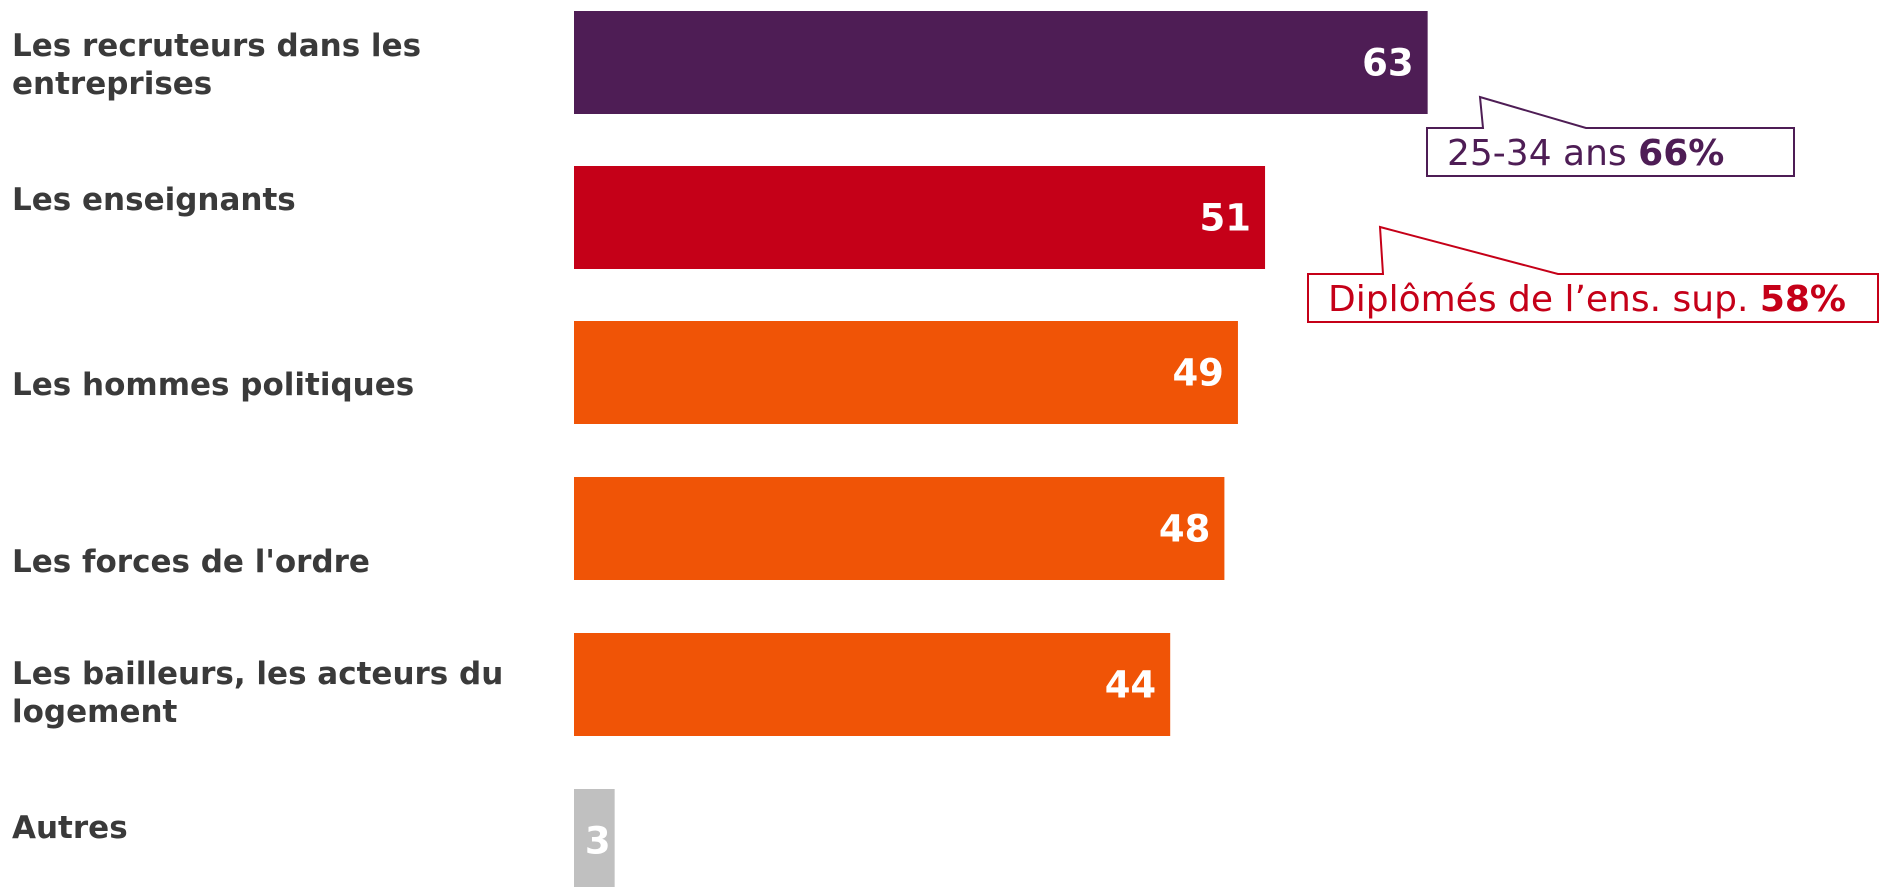 This screenshot has height=887, width=1892. Describe the element at coordinates (213, 385) in the screenshot. I see `category-label-2: Les hommes politiques` at that location.